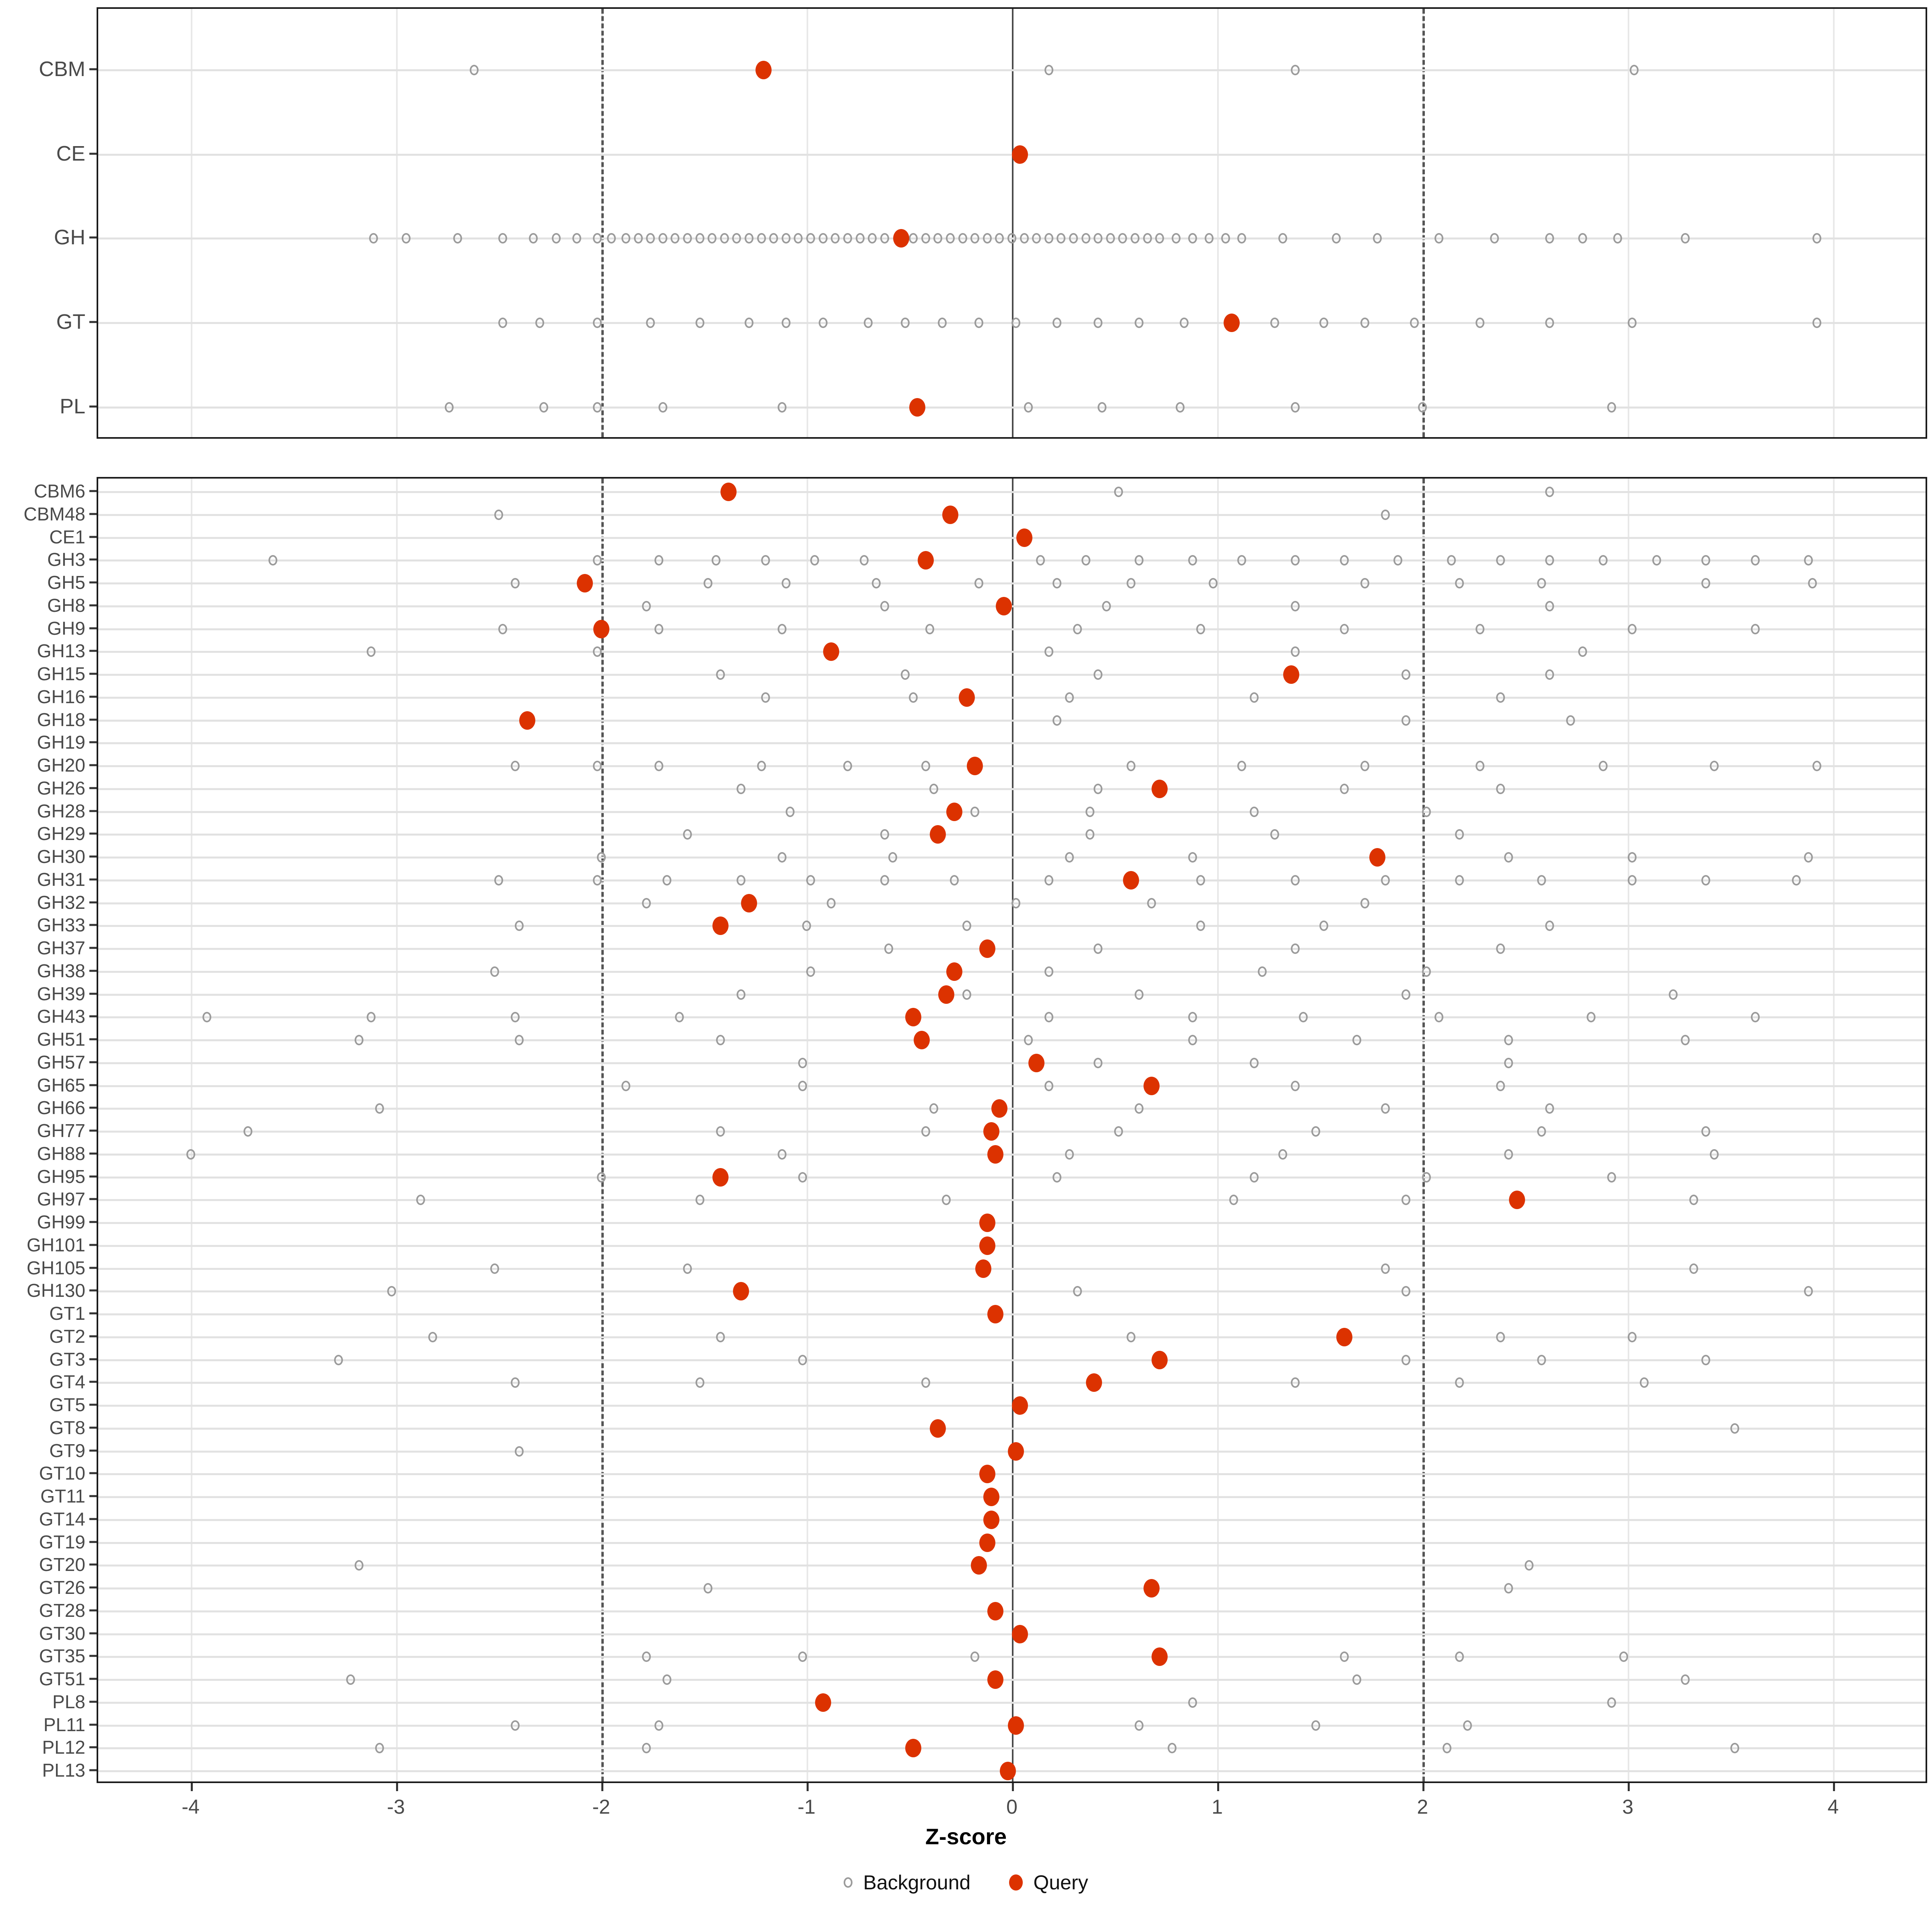 Image resolution: width=1932 pixels, height=1932 pixels. I want to click on threshold-line--2, so click(602, 1130).